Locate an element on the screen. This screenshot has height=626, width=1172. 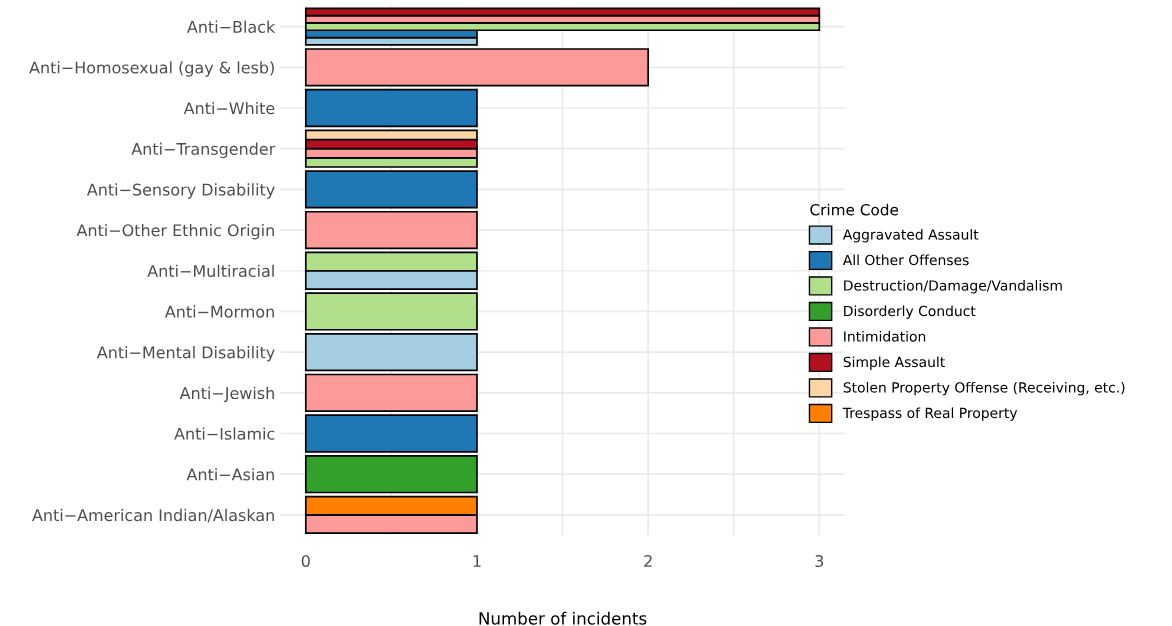
y-tick-label: Anti−Islamic is located at coordinates (224, 433).